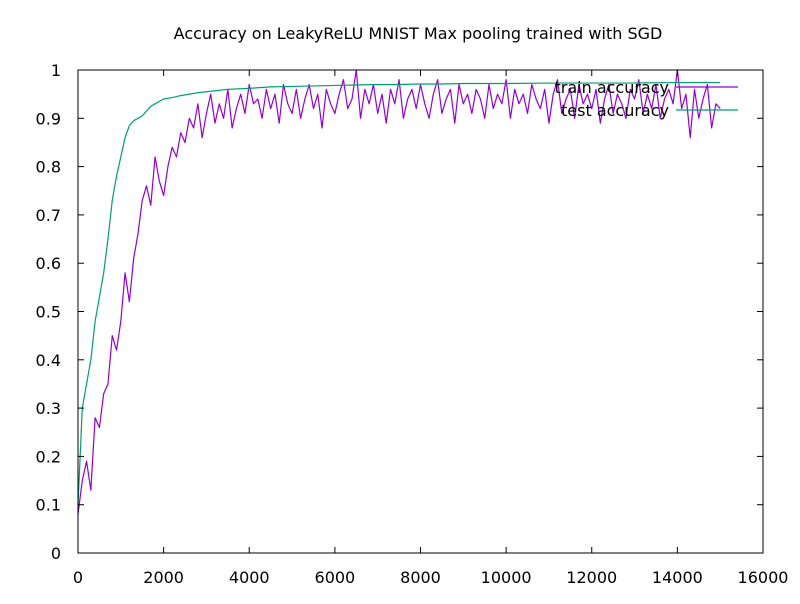 The height and width of the screenshot is (604, 800). Describe the element at coordinates (56, 70) in the screenshot. I see `y-tick-label-1: 1` at that location.